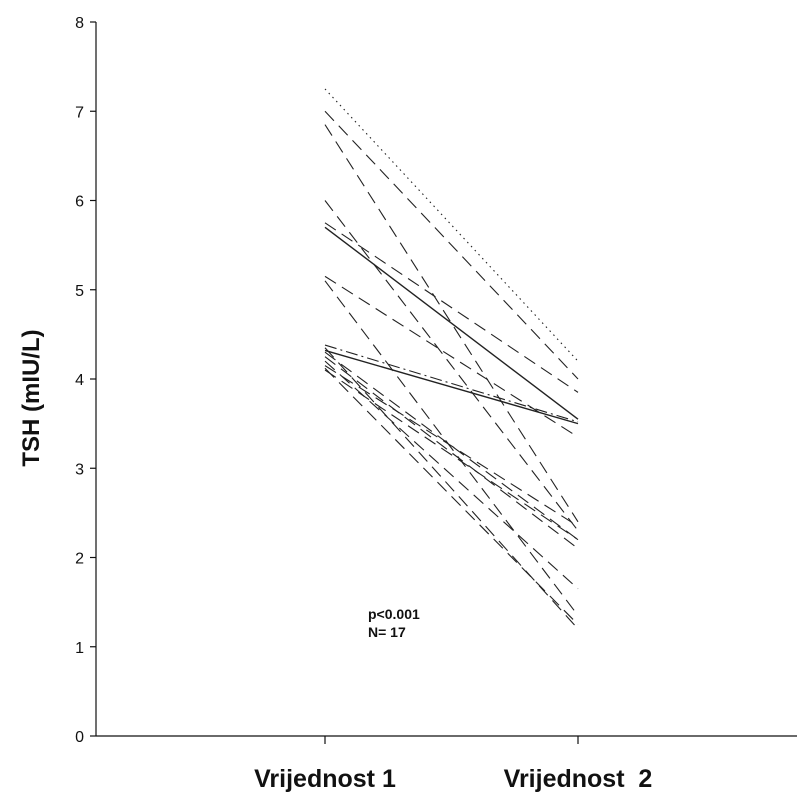 Image resolution: width=797 pixels, height=807 pixels. I want to click on annotation-p-value: p<0.001, so click(394, 614).